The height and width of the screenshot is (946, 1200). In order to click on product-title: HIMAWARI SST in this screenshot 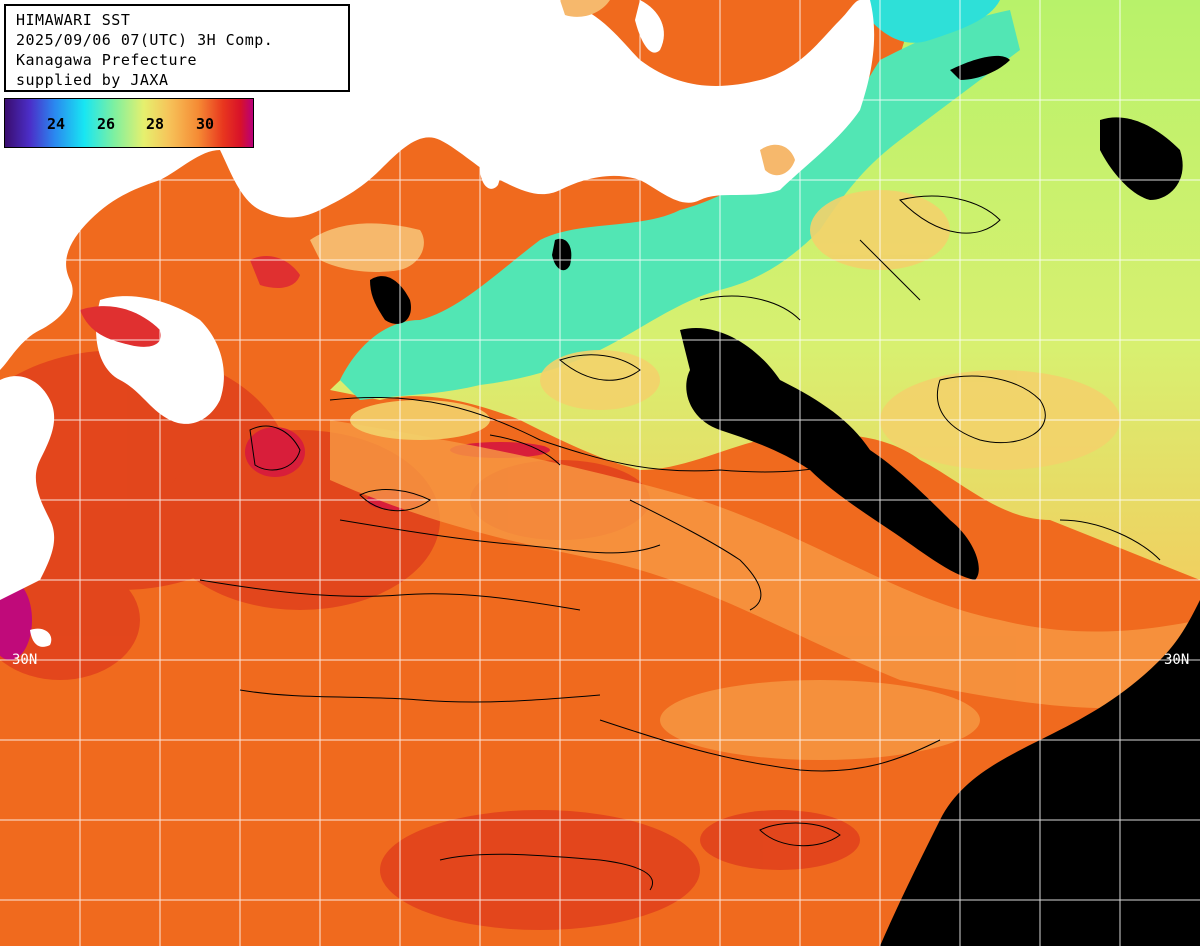, I will do `click(73, 20)`.